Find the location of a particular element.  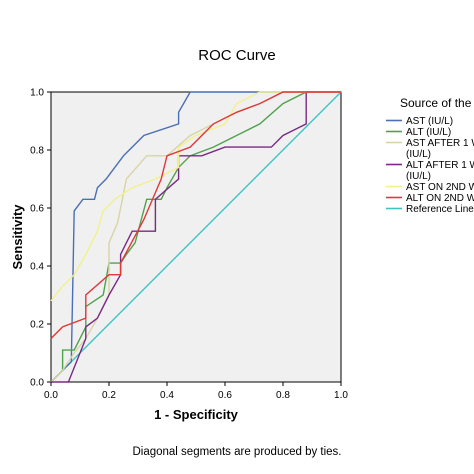

chart-title: ROC Curve is located at coordinates (237, 55).